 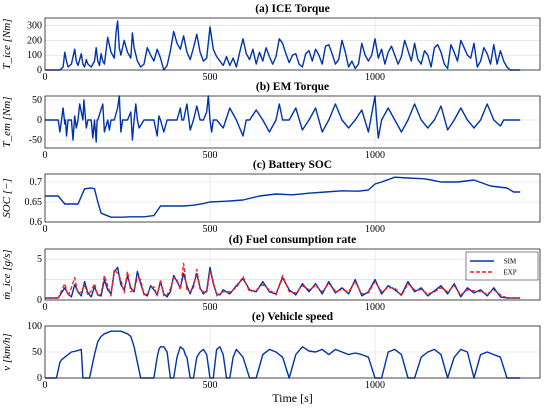 I want to click on panel-title: (a) ICE Torque, so click(x=292, y=9).